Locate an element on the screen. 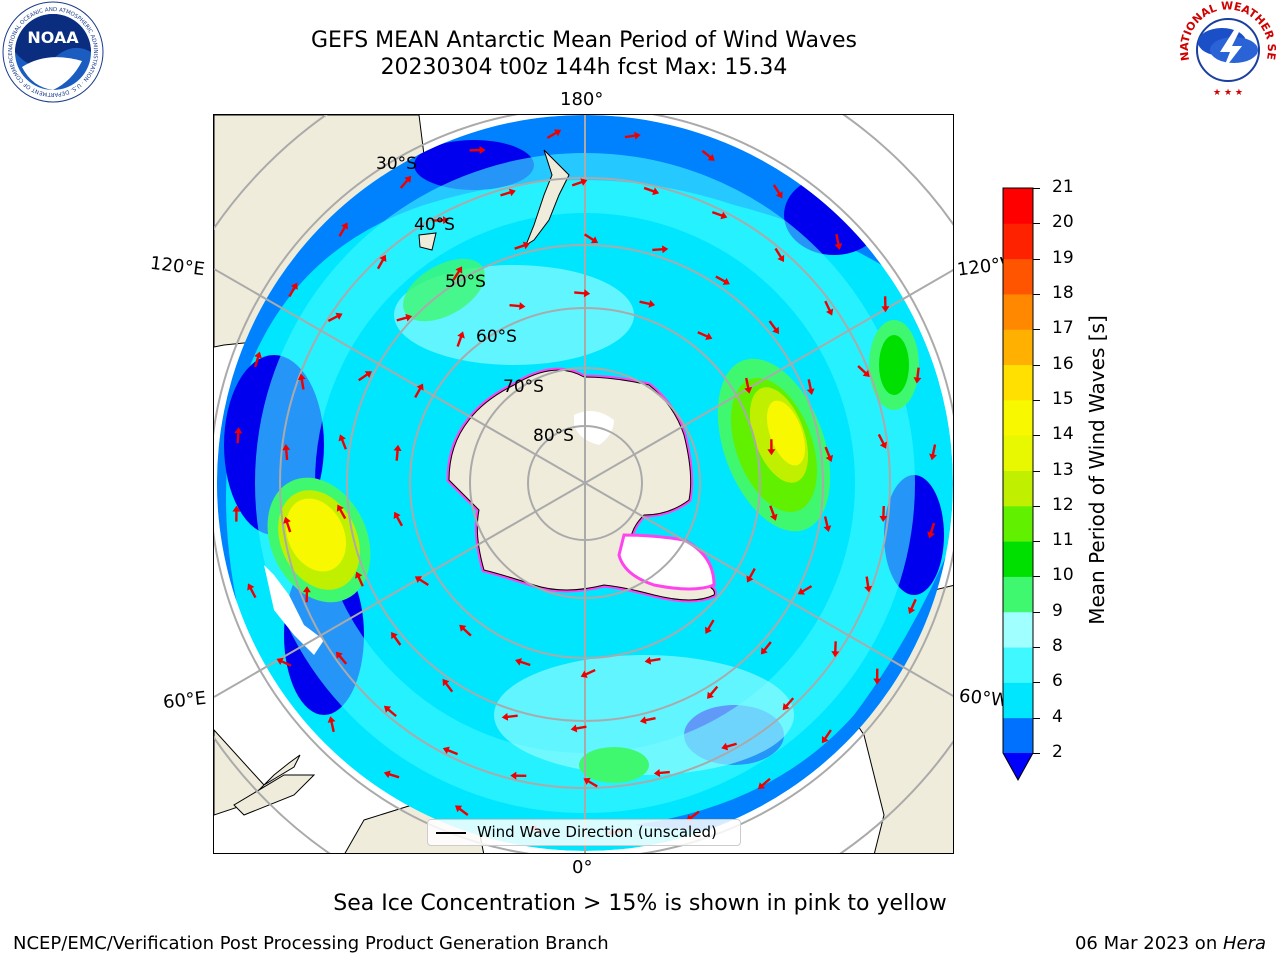  colorbar-tick-label: 20 is located at coordinates (1063, 222).